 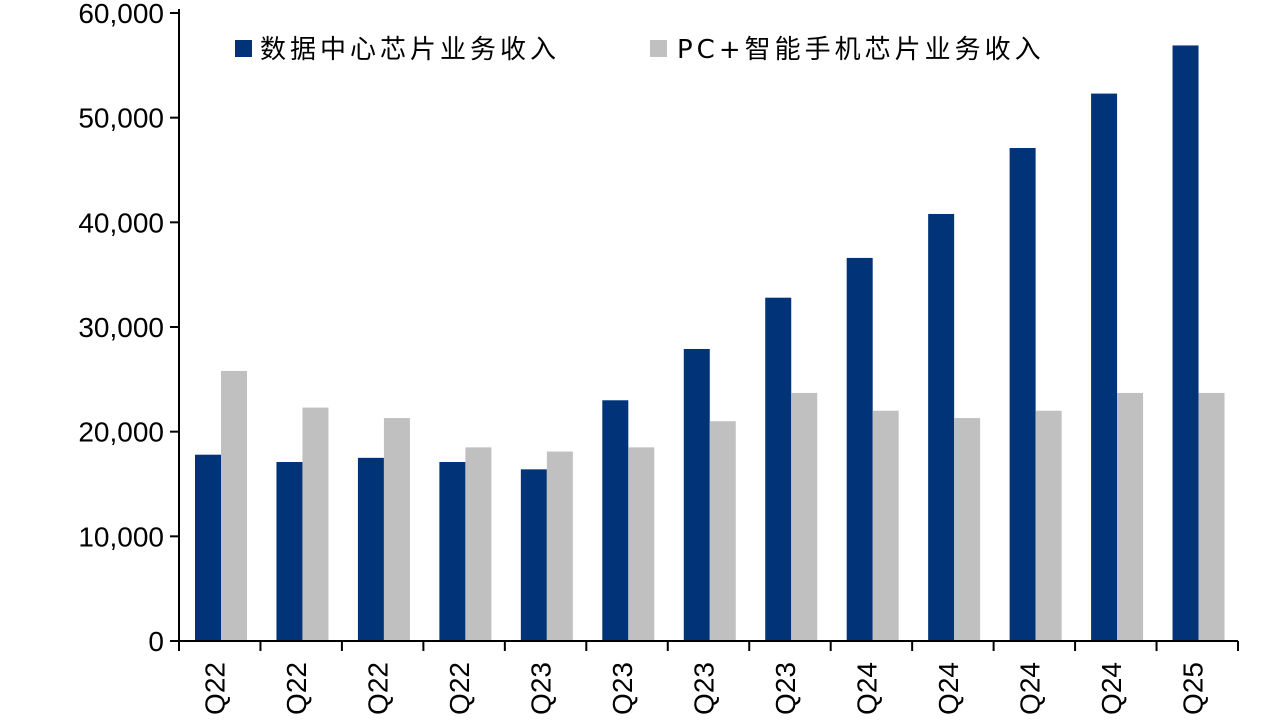 What do you see at coordinates (861, 50) in the screenshot?
I see `legend-label: PC+智能手机芯片业务收入` at bounding box center [861, 50].